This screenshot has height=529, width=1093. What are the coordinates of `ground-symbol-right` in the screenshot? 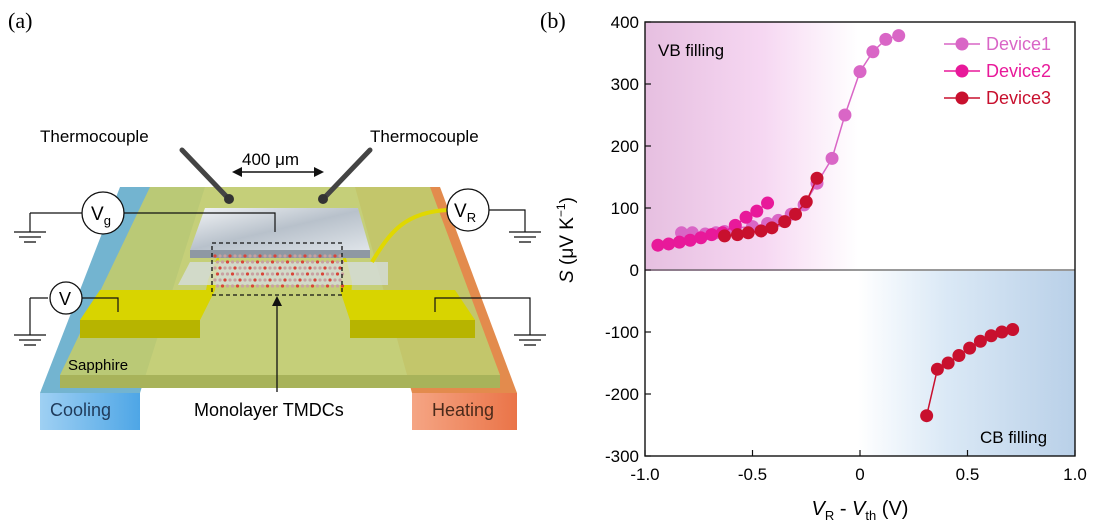 It's located at (530, 340).